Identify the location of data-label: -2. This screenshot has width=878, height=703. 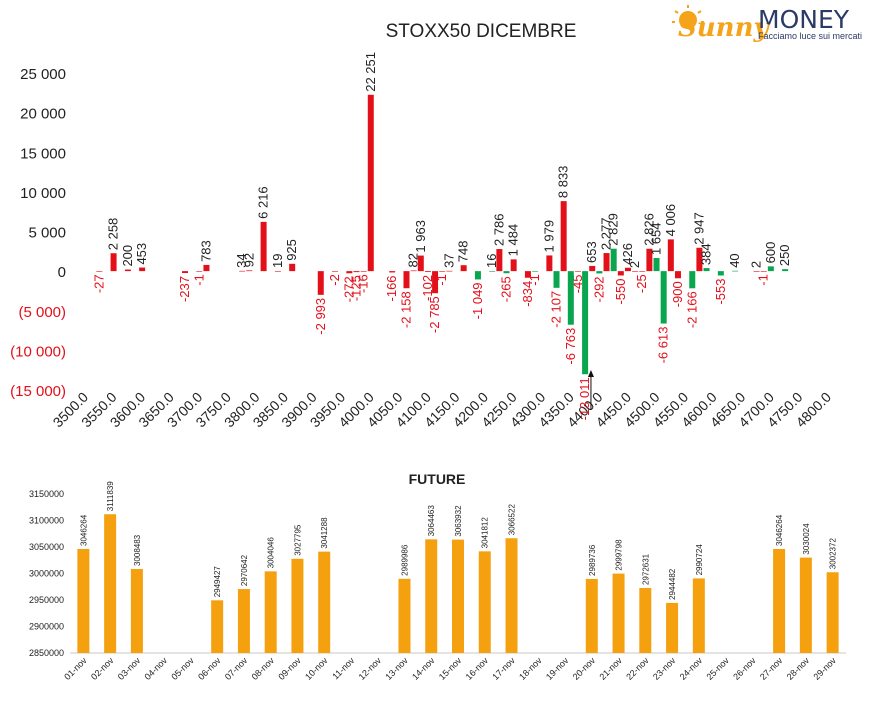
(334, 280).